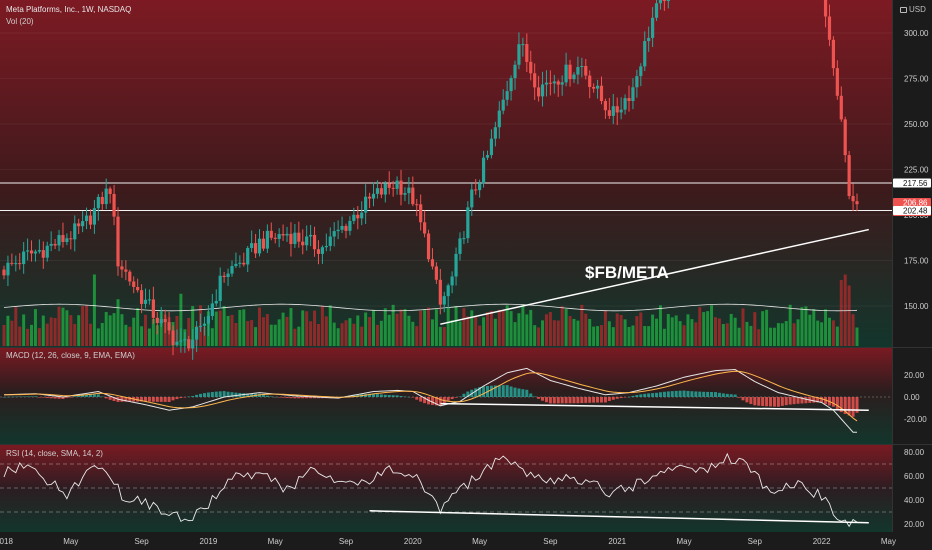  What do you see at coordinates (912, 266) in the screenshot?
I see `price-axis-bg` at bounding box center [912, 266].